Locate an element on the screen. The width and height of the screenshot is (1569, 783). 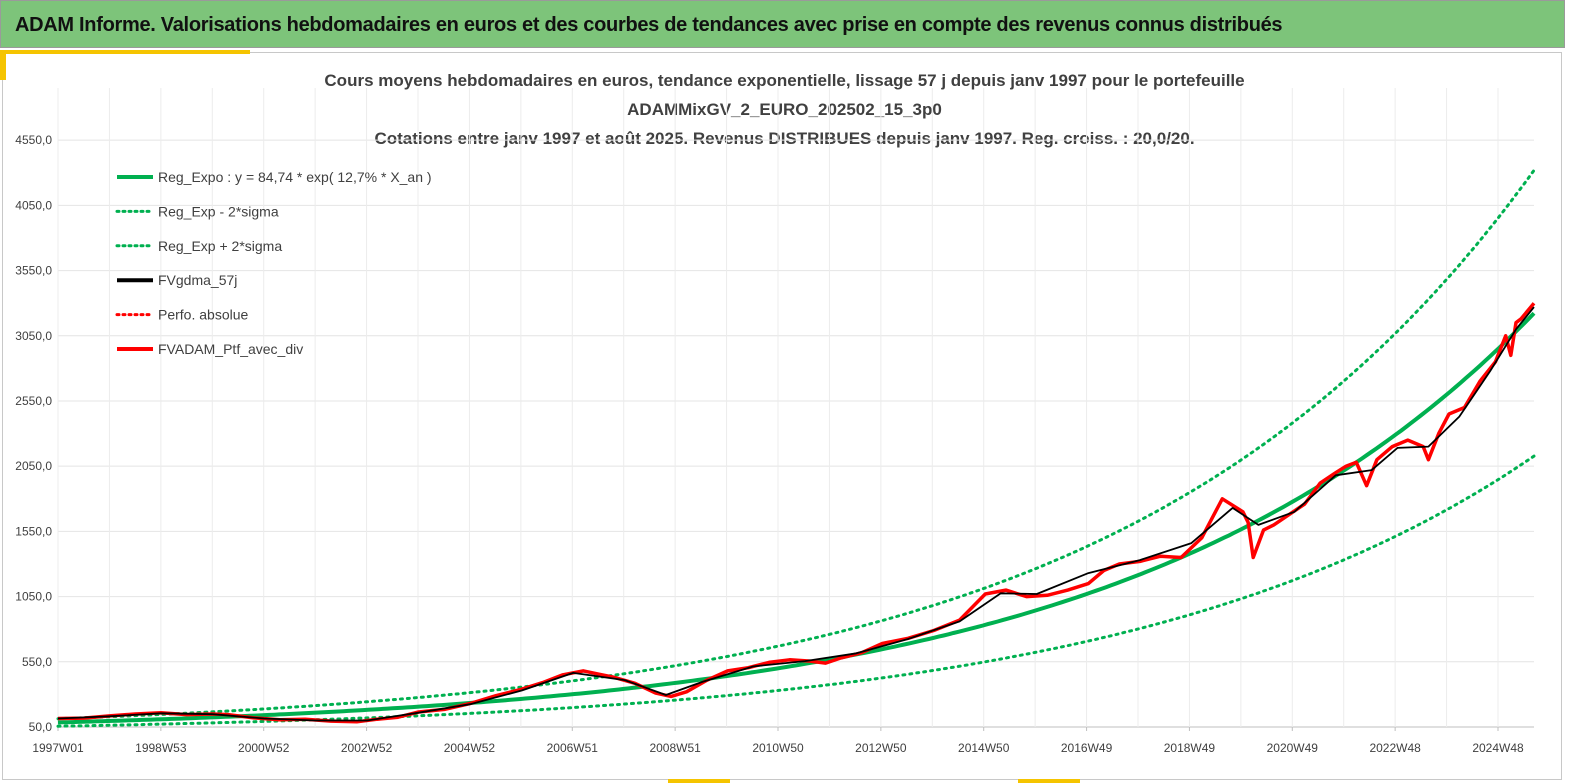
x-tick-label: 2018W49 is located at coordinates (1190, 748).